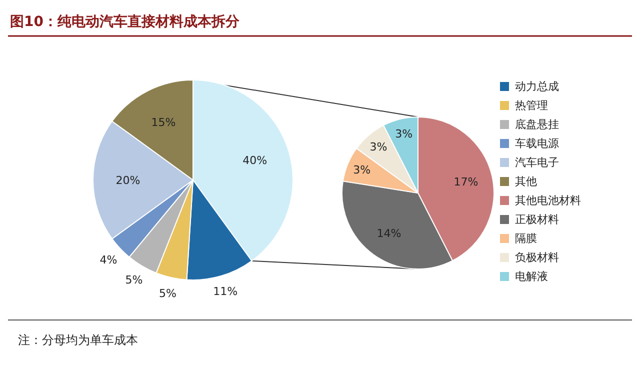  What do you see at coordinates (78, 340) in the screenshot?
I see `text: 注：分母均为单车成本` at bounding box center [78, 340].